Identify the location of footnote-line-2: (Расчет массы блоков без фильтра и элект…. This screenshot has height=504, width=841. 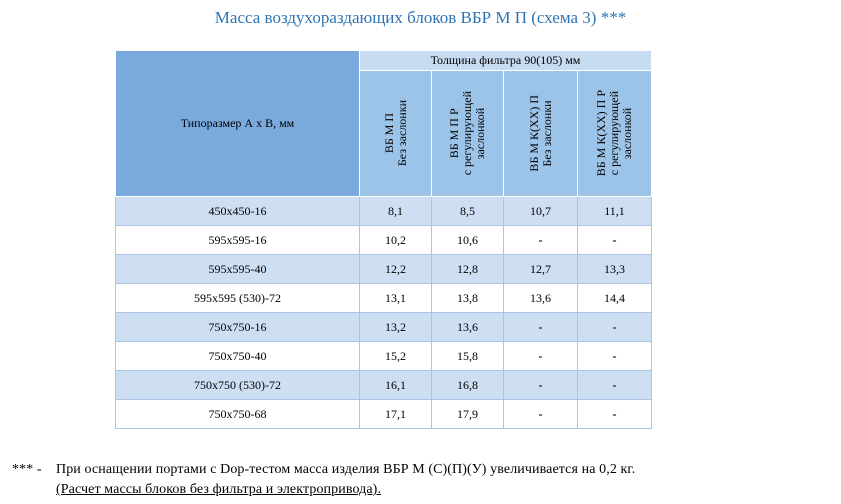
(219, 489).